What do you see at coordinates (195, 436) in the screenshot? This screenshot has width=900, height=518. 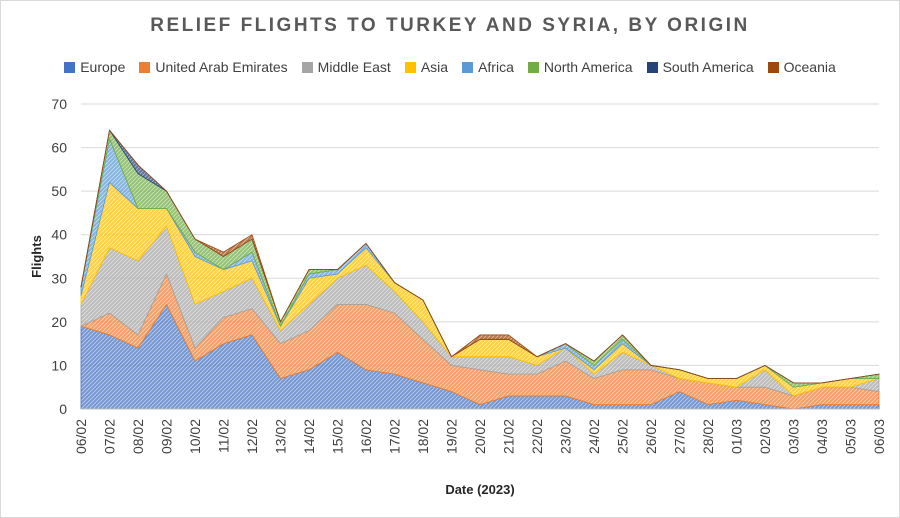 I see `x-tick-label: 10/02` at bounding box center [195, 436].